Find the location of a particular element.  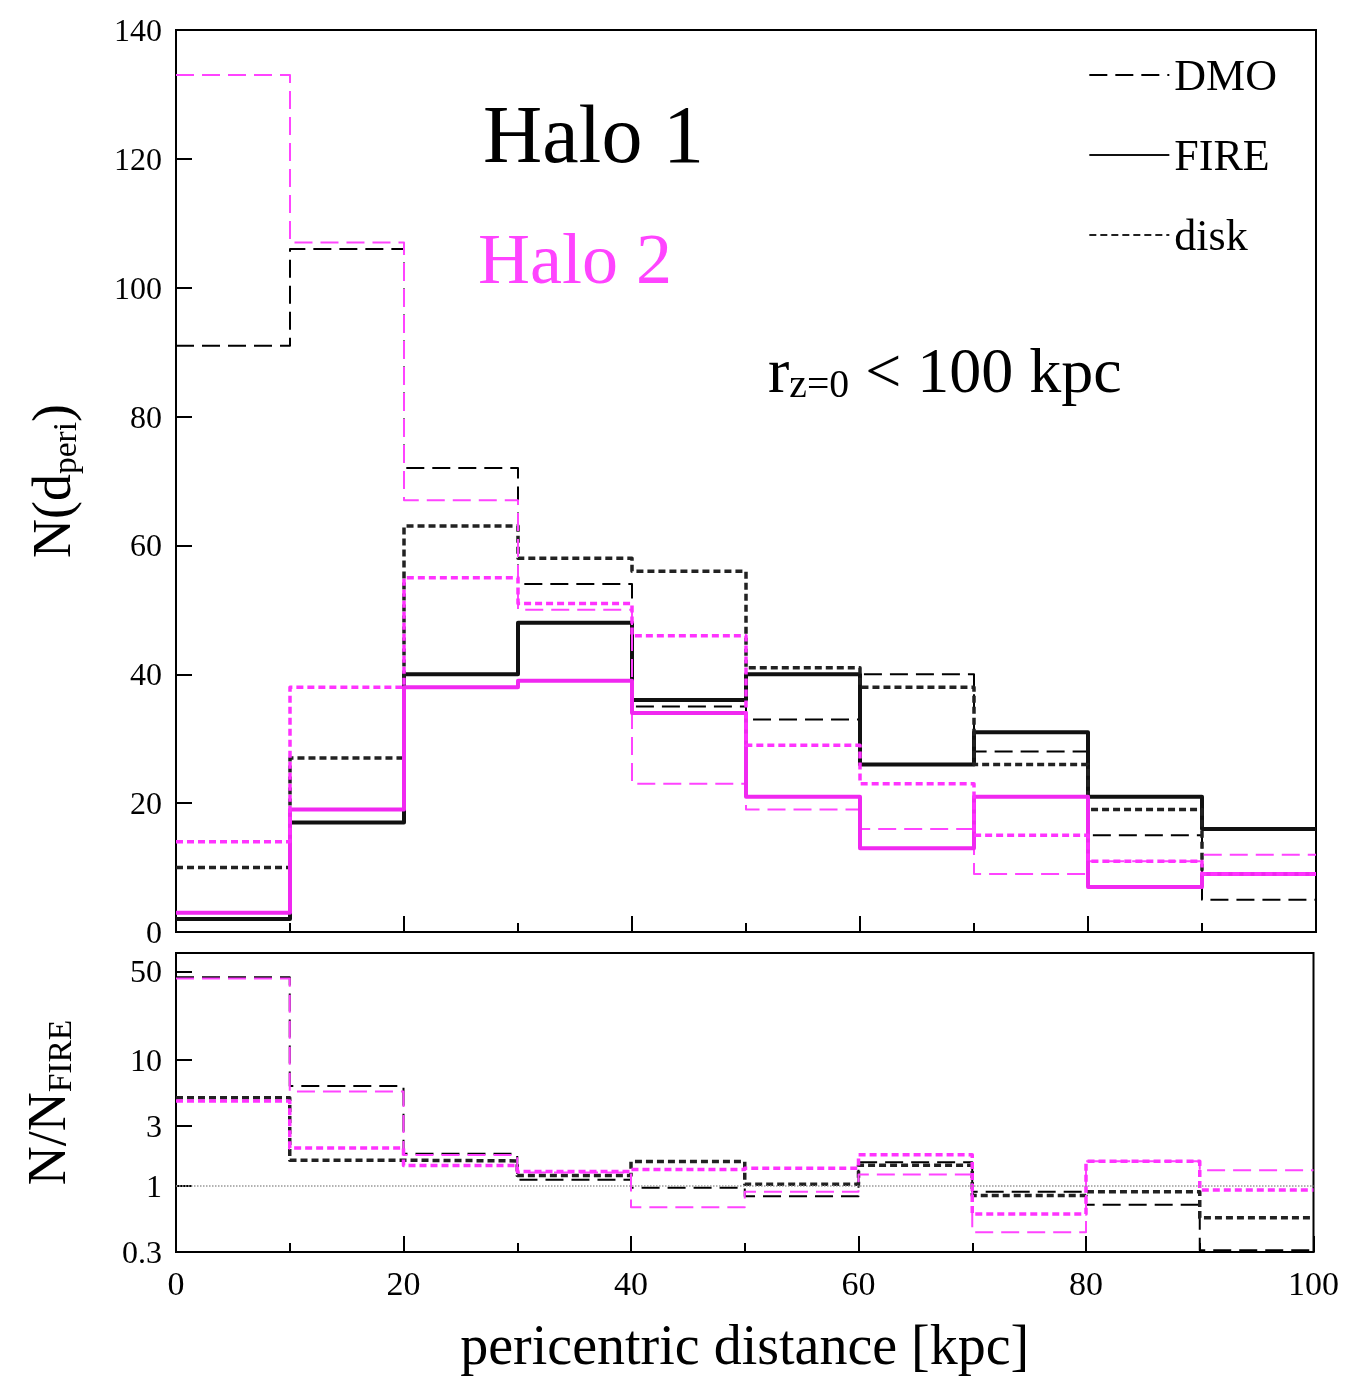

x-tick-label: 60 is located at coordinates (858, 1283).